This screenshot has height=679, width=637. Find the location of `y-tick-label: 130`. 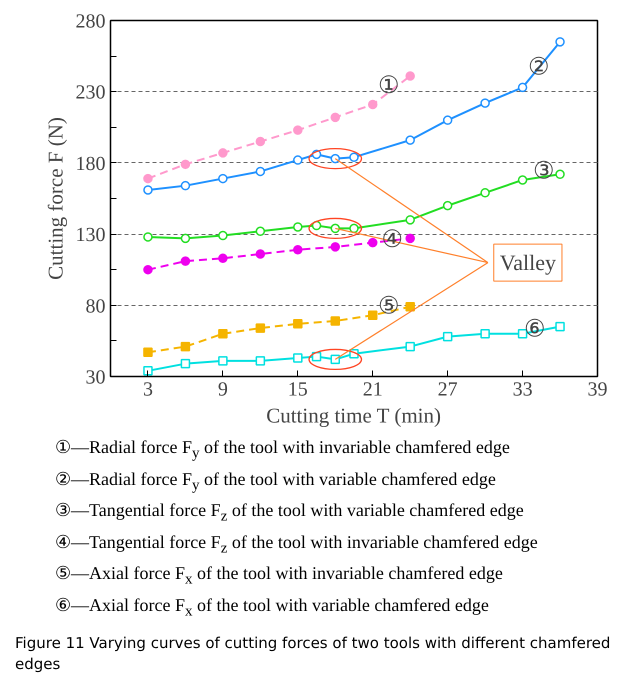

y-tick-label: 130 is located at coordinates (91, 235).